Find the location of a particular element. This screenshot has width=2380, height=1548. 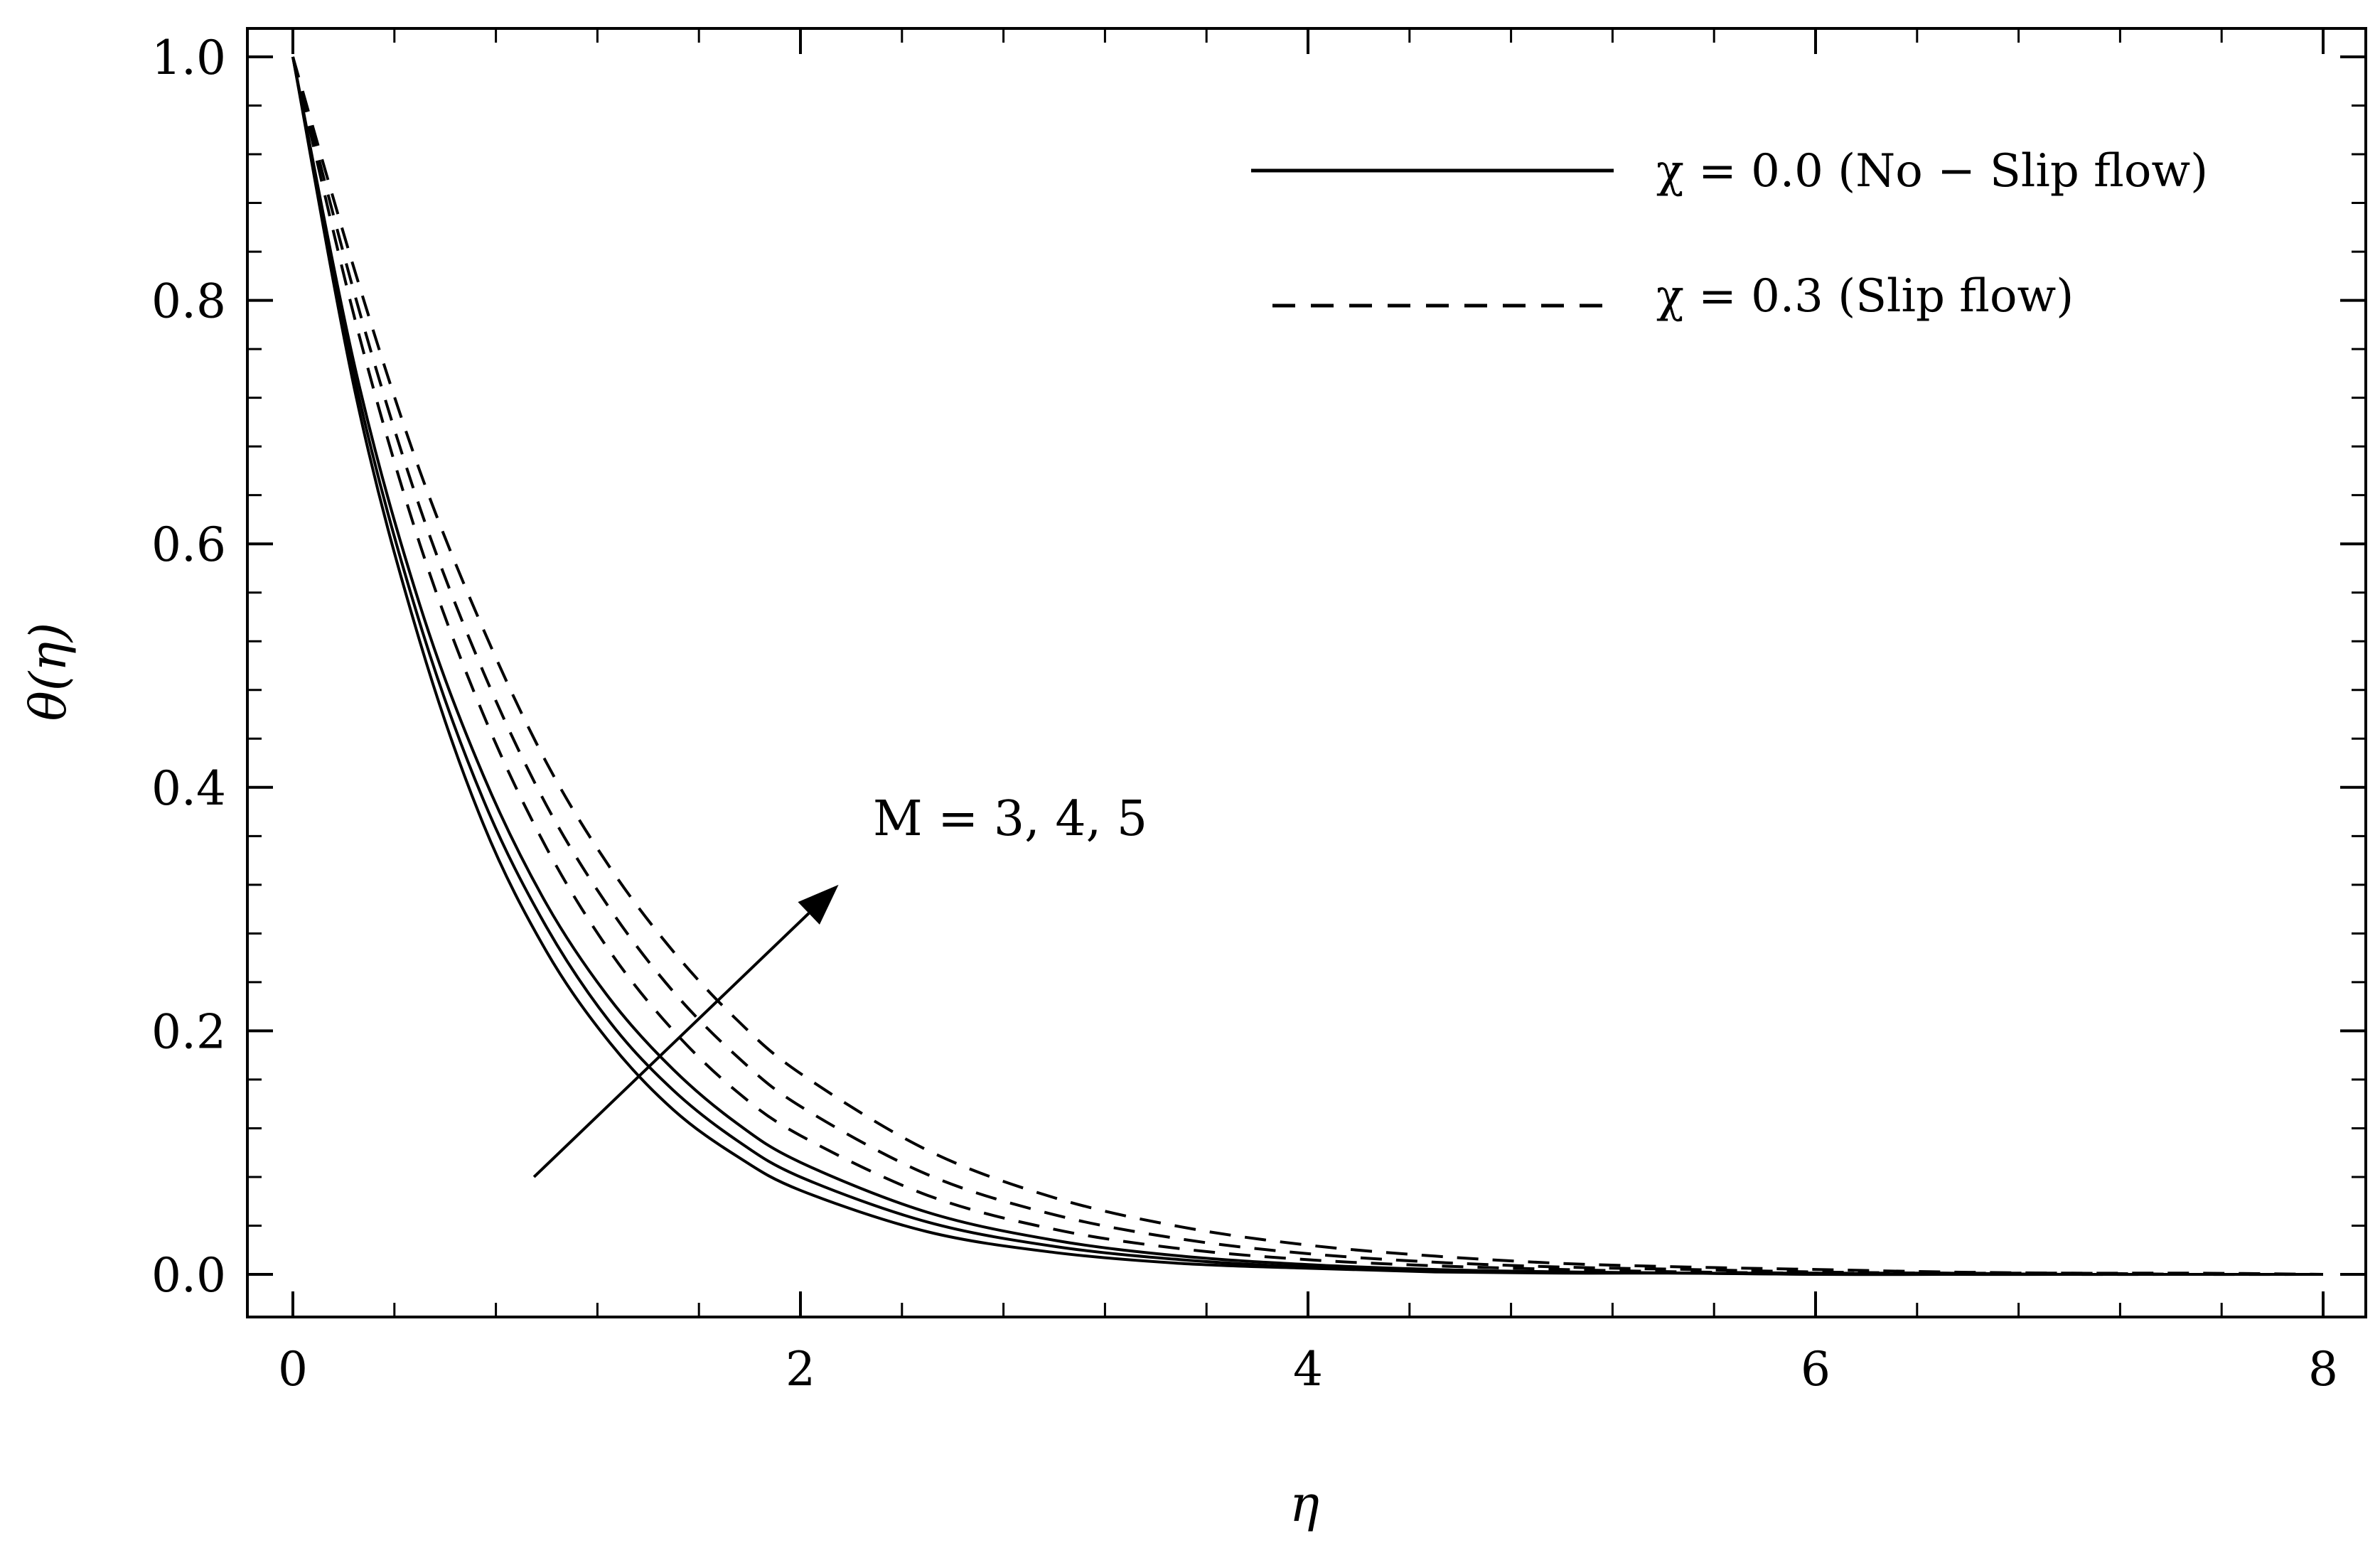

annotation-text: M = 3, 4, 5 is located at coordinates (1010, 819).